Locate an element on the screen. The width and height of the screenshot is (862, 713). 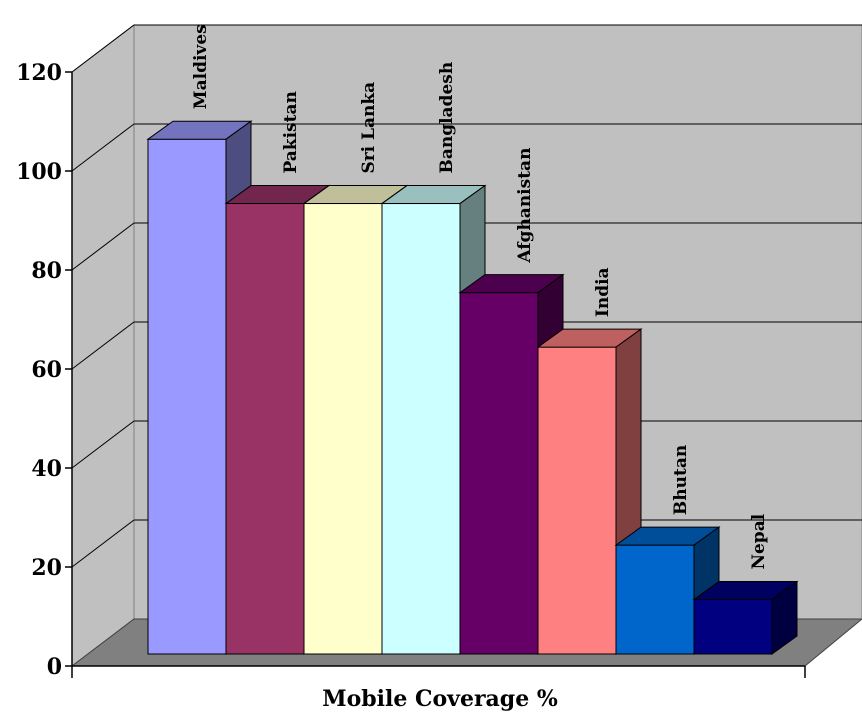
y-tick-label: 20 is located at coordinates (46, 568).